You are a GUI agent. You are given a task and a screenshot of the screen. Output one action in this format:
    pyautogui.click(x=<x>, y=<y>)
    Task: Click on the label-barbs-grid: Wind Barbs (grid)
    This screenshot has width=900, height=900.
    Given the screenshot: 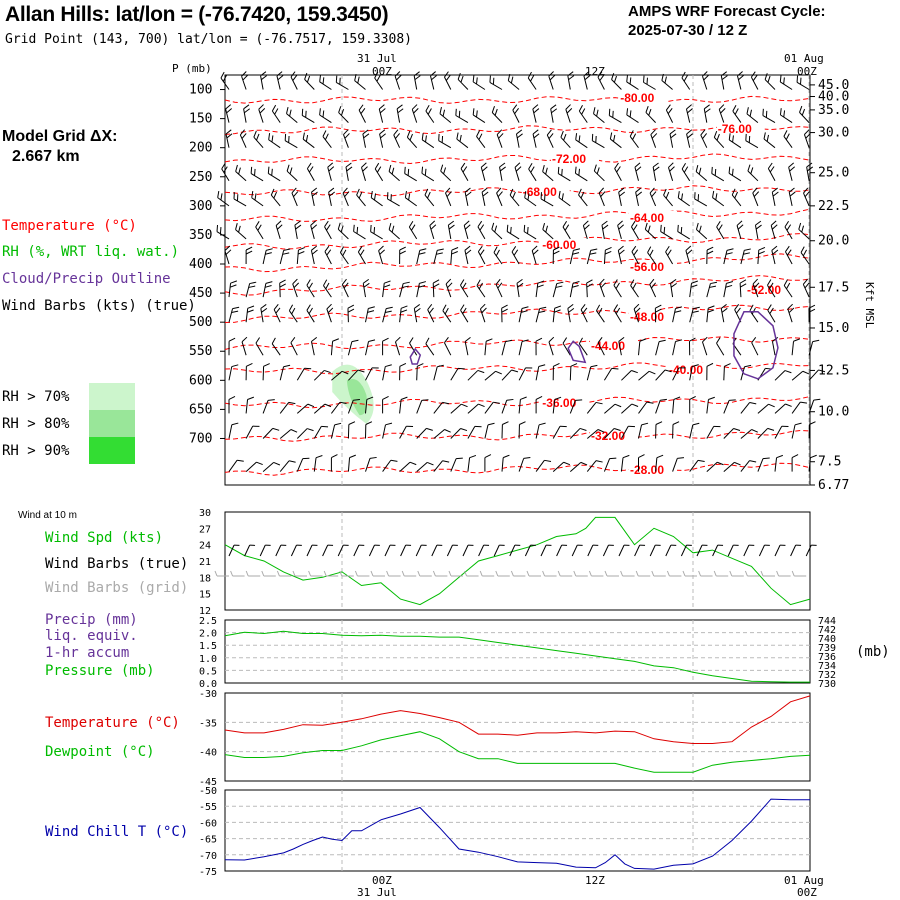 What is the action you would take?
    pyautogui.click(x=117, y=588)
    